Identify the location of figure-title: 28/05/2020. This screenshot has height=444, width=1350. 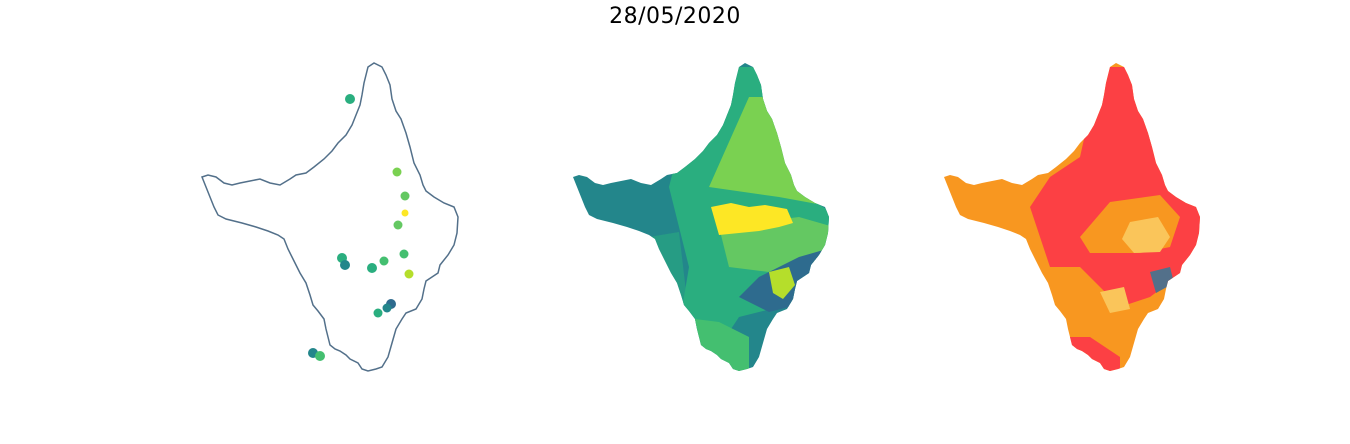
(675, 16).